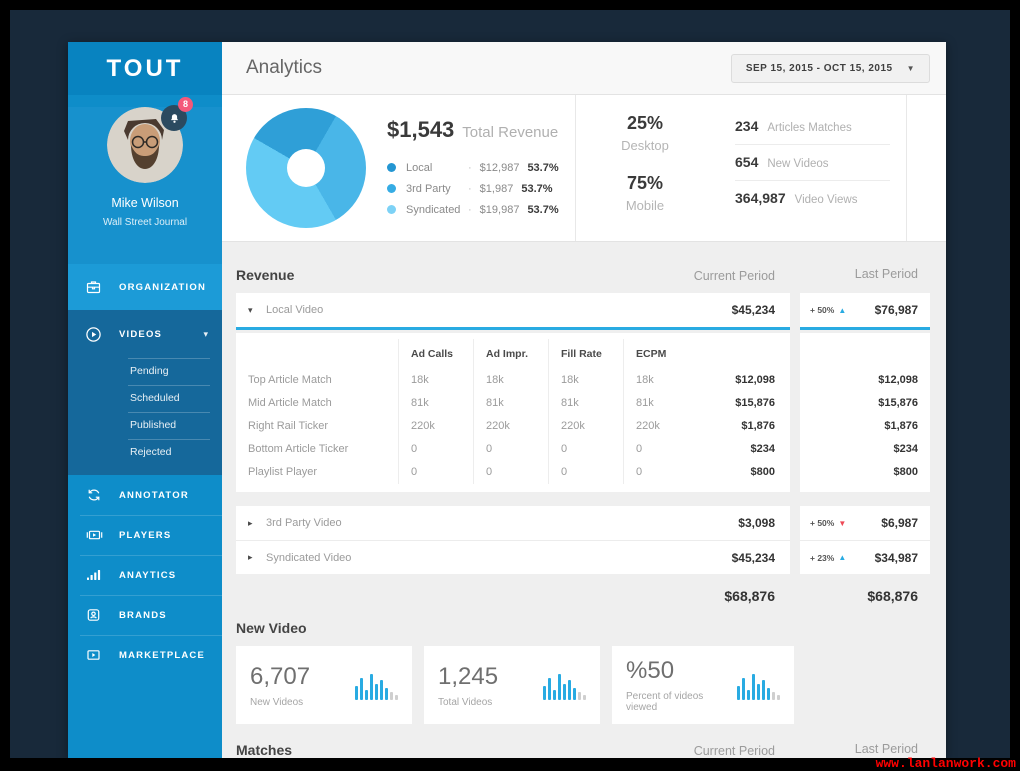 The height and width of the screenshot is (771, 1020). What do you see at coordinates (758, 426) in the screenshot?
I see `row-amount: $1,876` at bounding box center [758, 426].